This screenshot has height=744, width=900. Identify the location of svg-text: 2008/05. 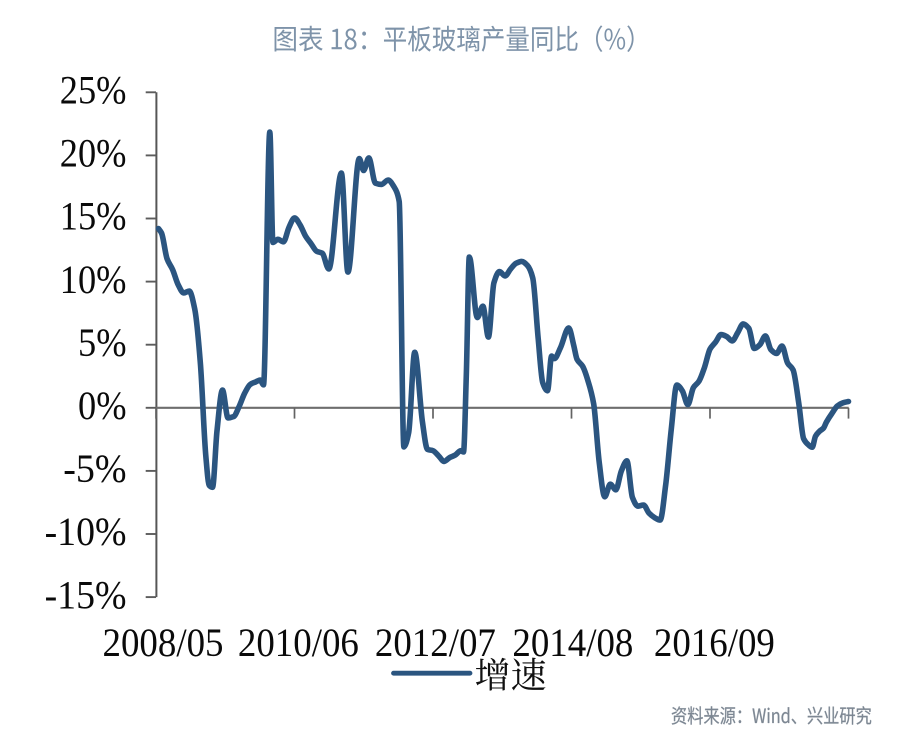
(163, 642).